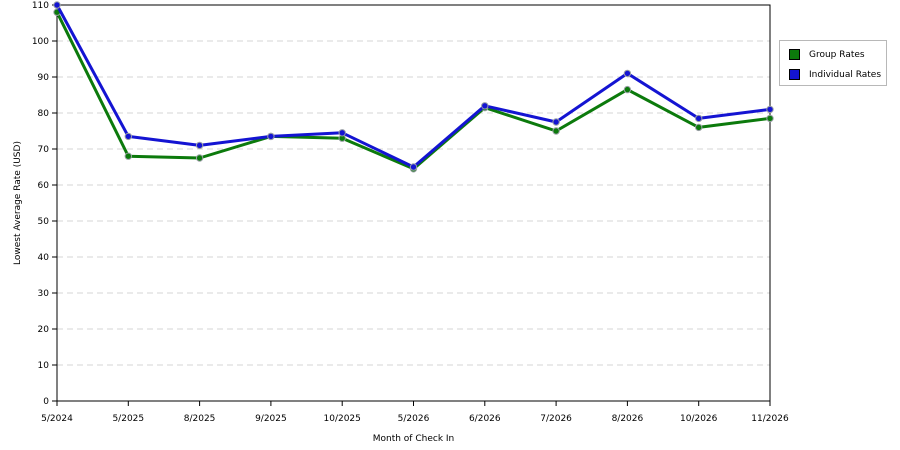  I want to click on y-axis-title: Lowest Average Rate (USD), so click(18, 203).